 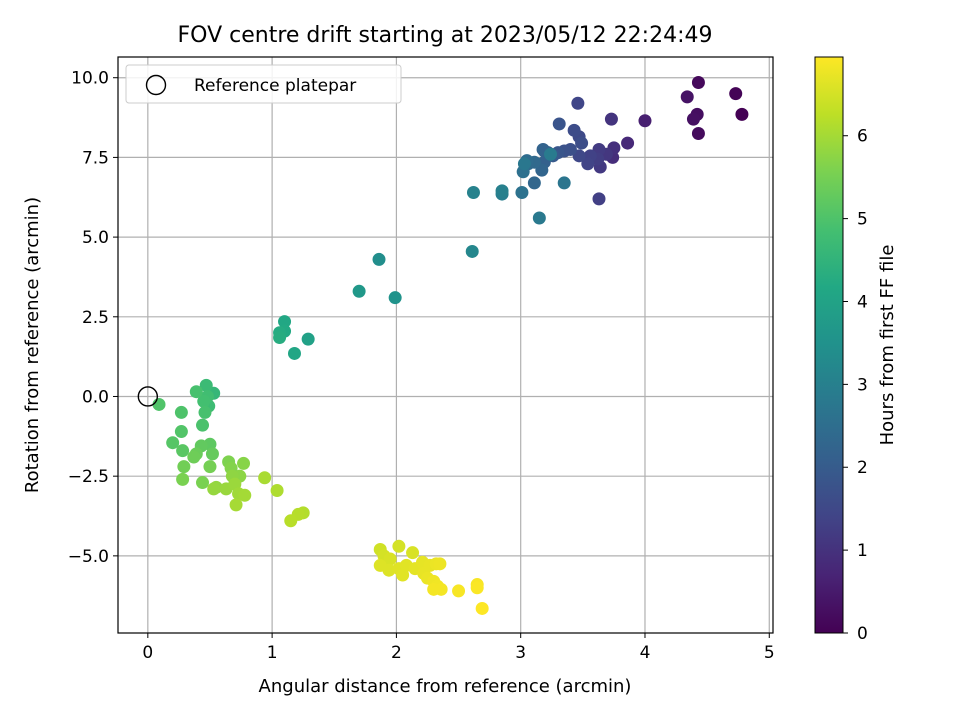 What do you see at coordinates (90, 79) in the screenshot?
I see `y-tick-label: 10.0` at bounding box center [90, 79].